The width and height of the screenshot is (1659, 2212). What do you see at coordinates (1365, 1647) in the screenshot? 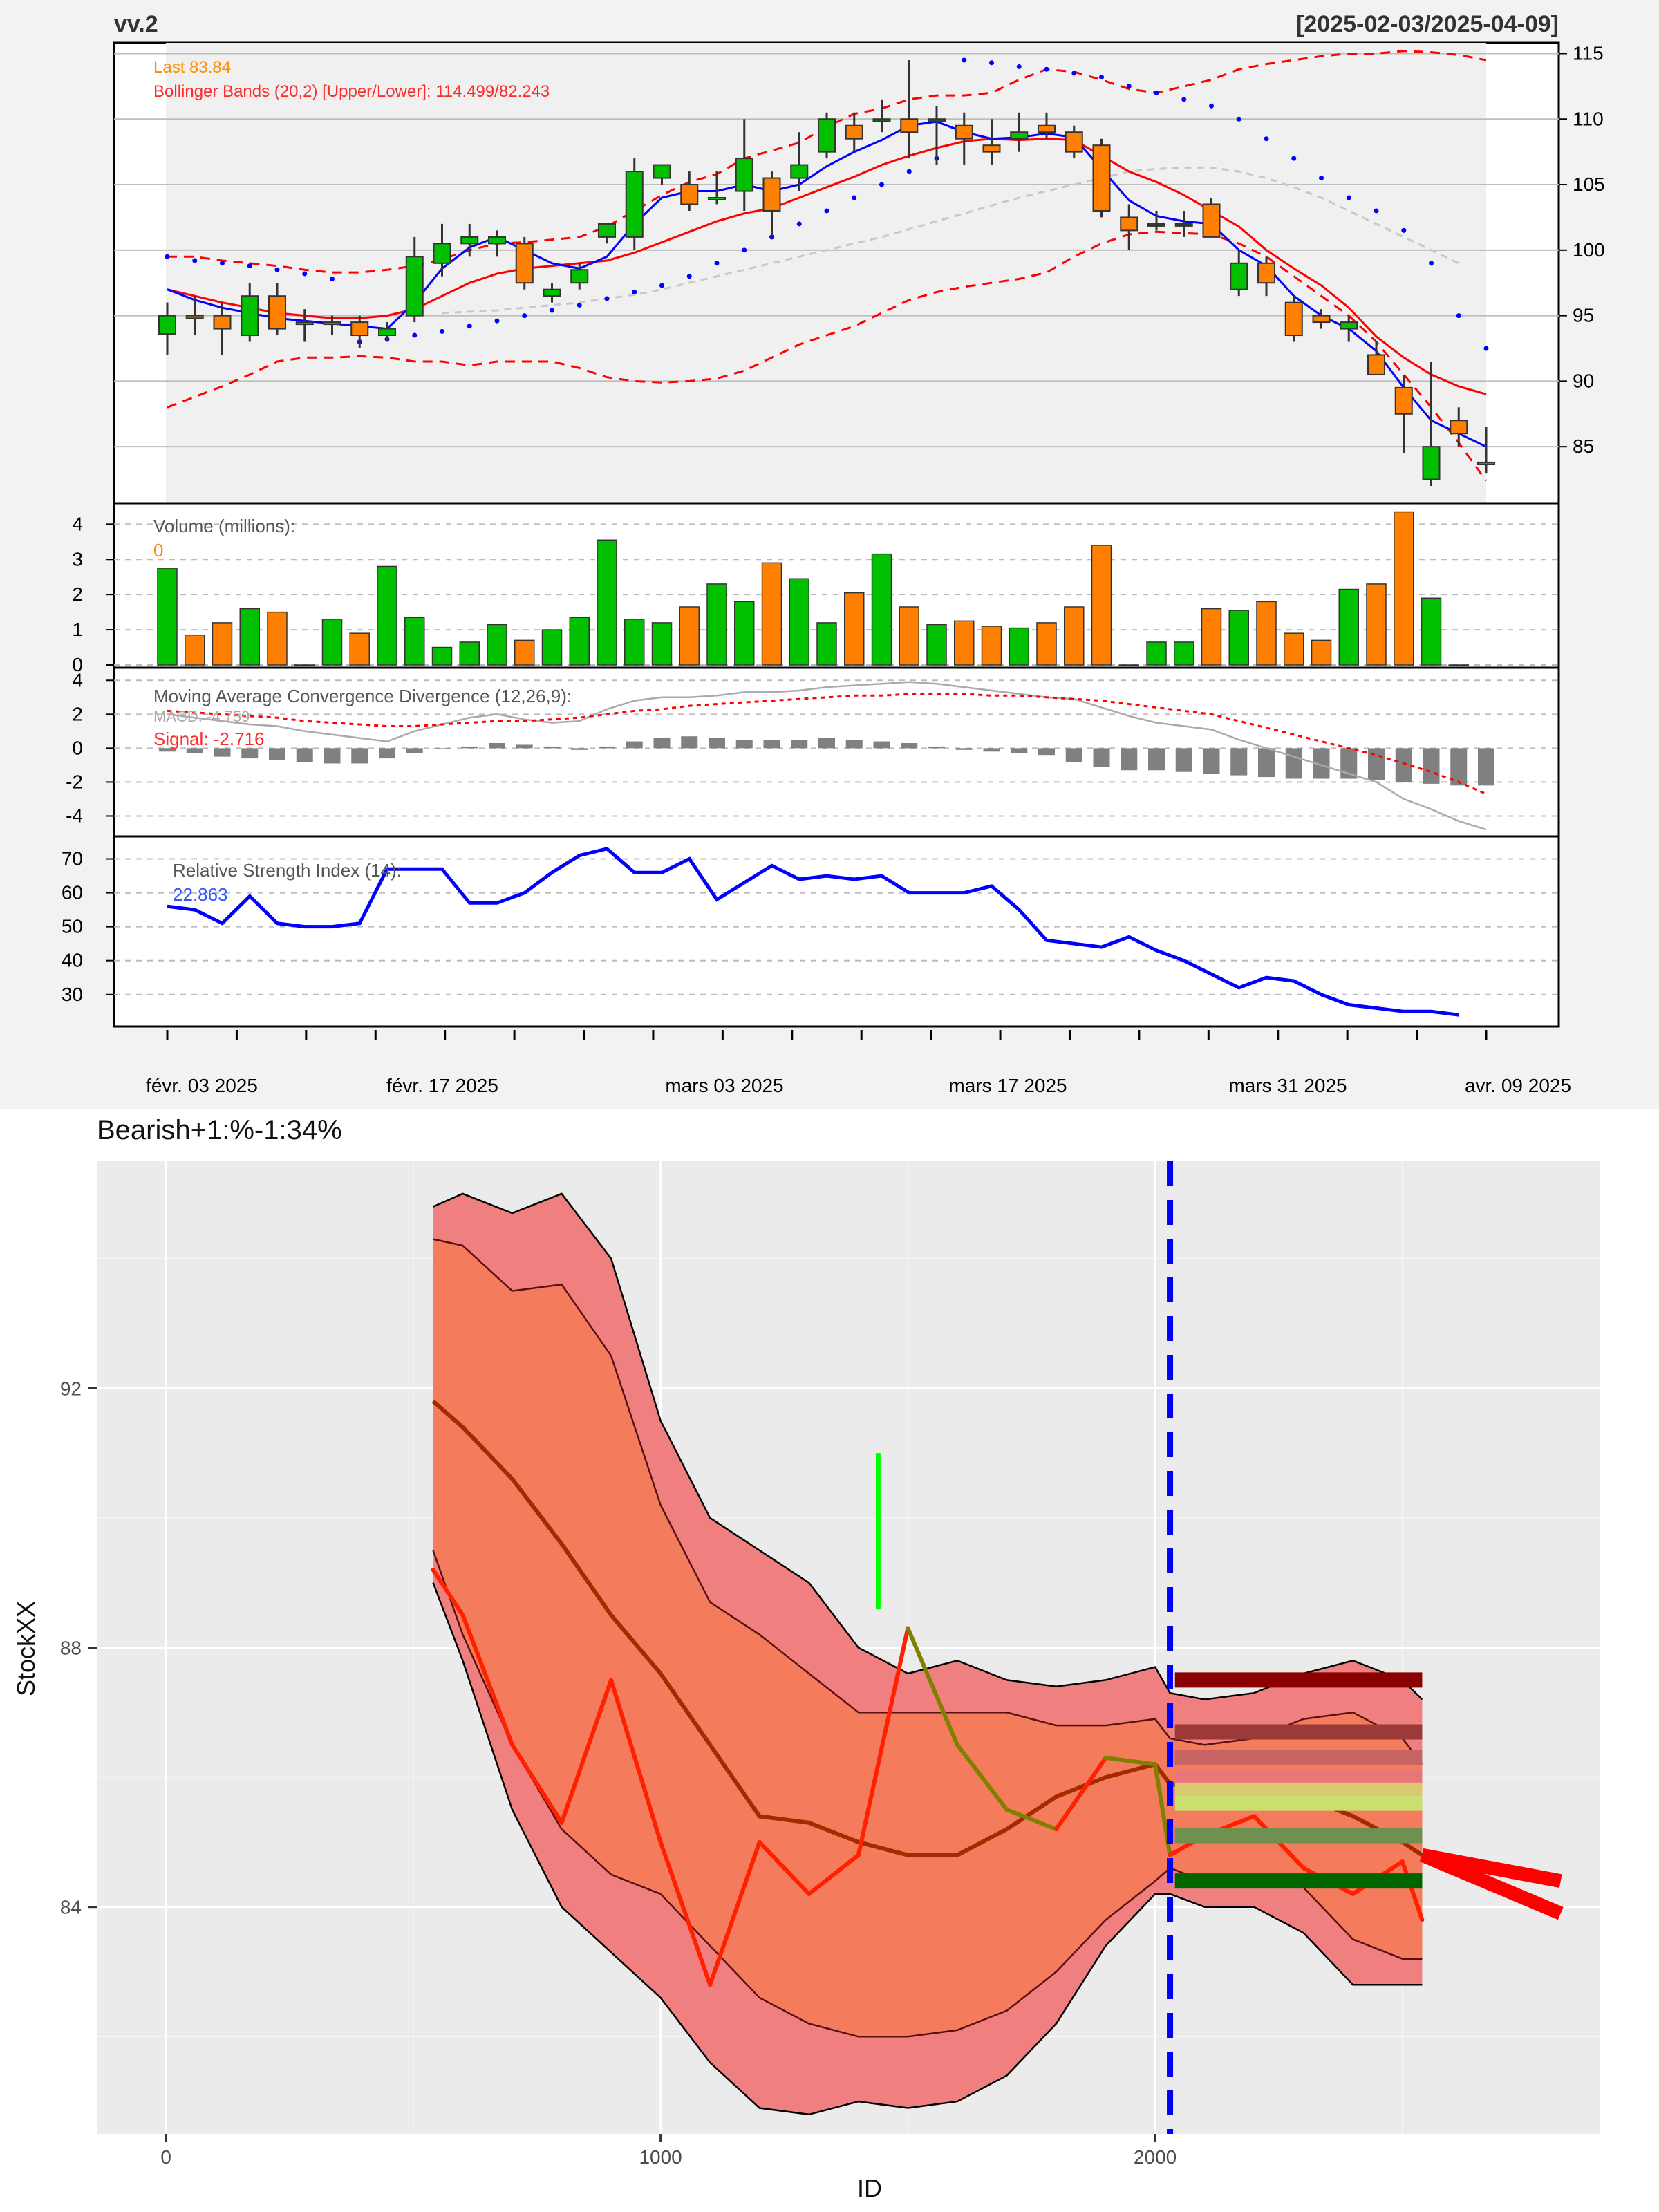
I see `forecast-levels` at bounding box center [1365, 1647].